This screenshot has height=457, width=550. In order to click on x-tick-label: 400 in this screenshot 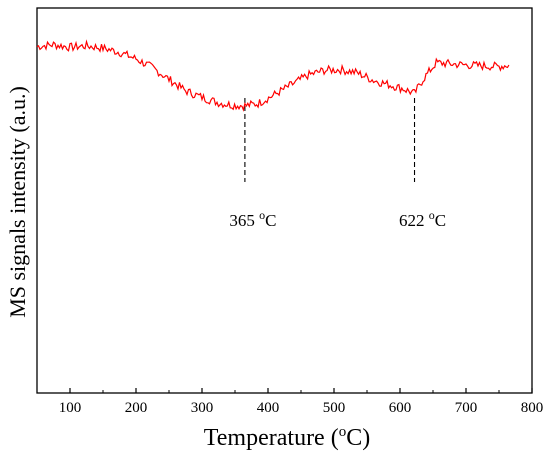, I will do `click(268, 408)`.